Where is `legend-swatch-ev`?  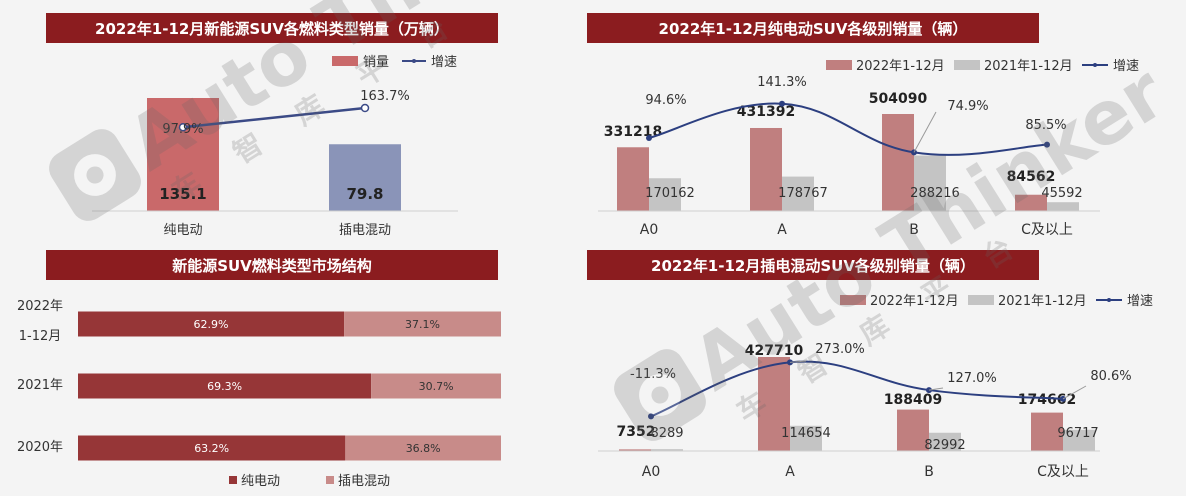 legend-swatch-ev is located at coordinates (233, 480).